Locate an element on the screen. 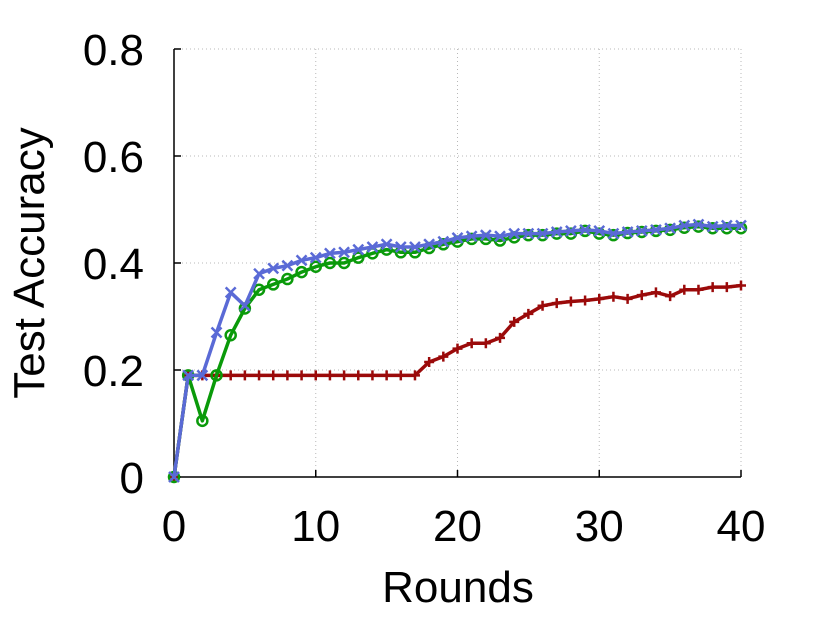 This screenshot has width=830, height=621. y-axis-label: Test Accuracy is located at coordinates (29, 262).